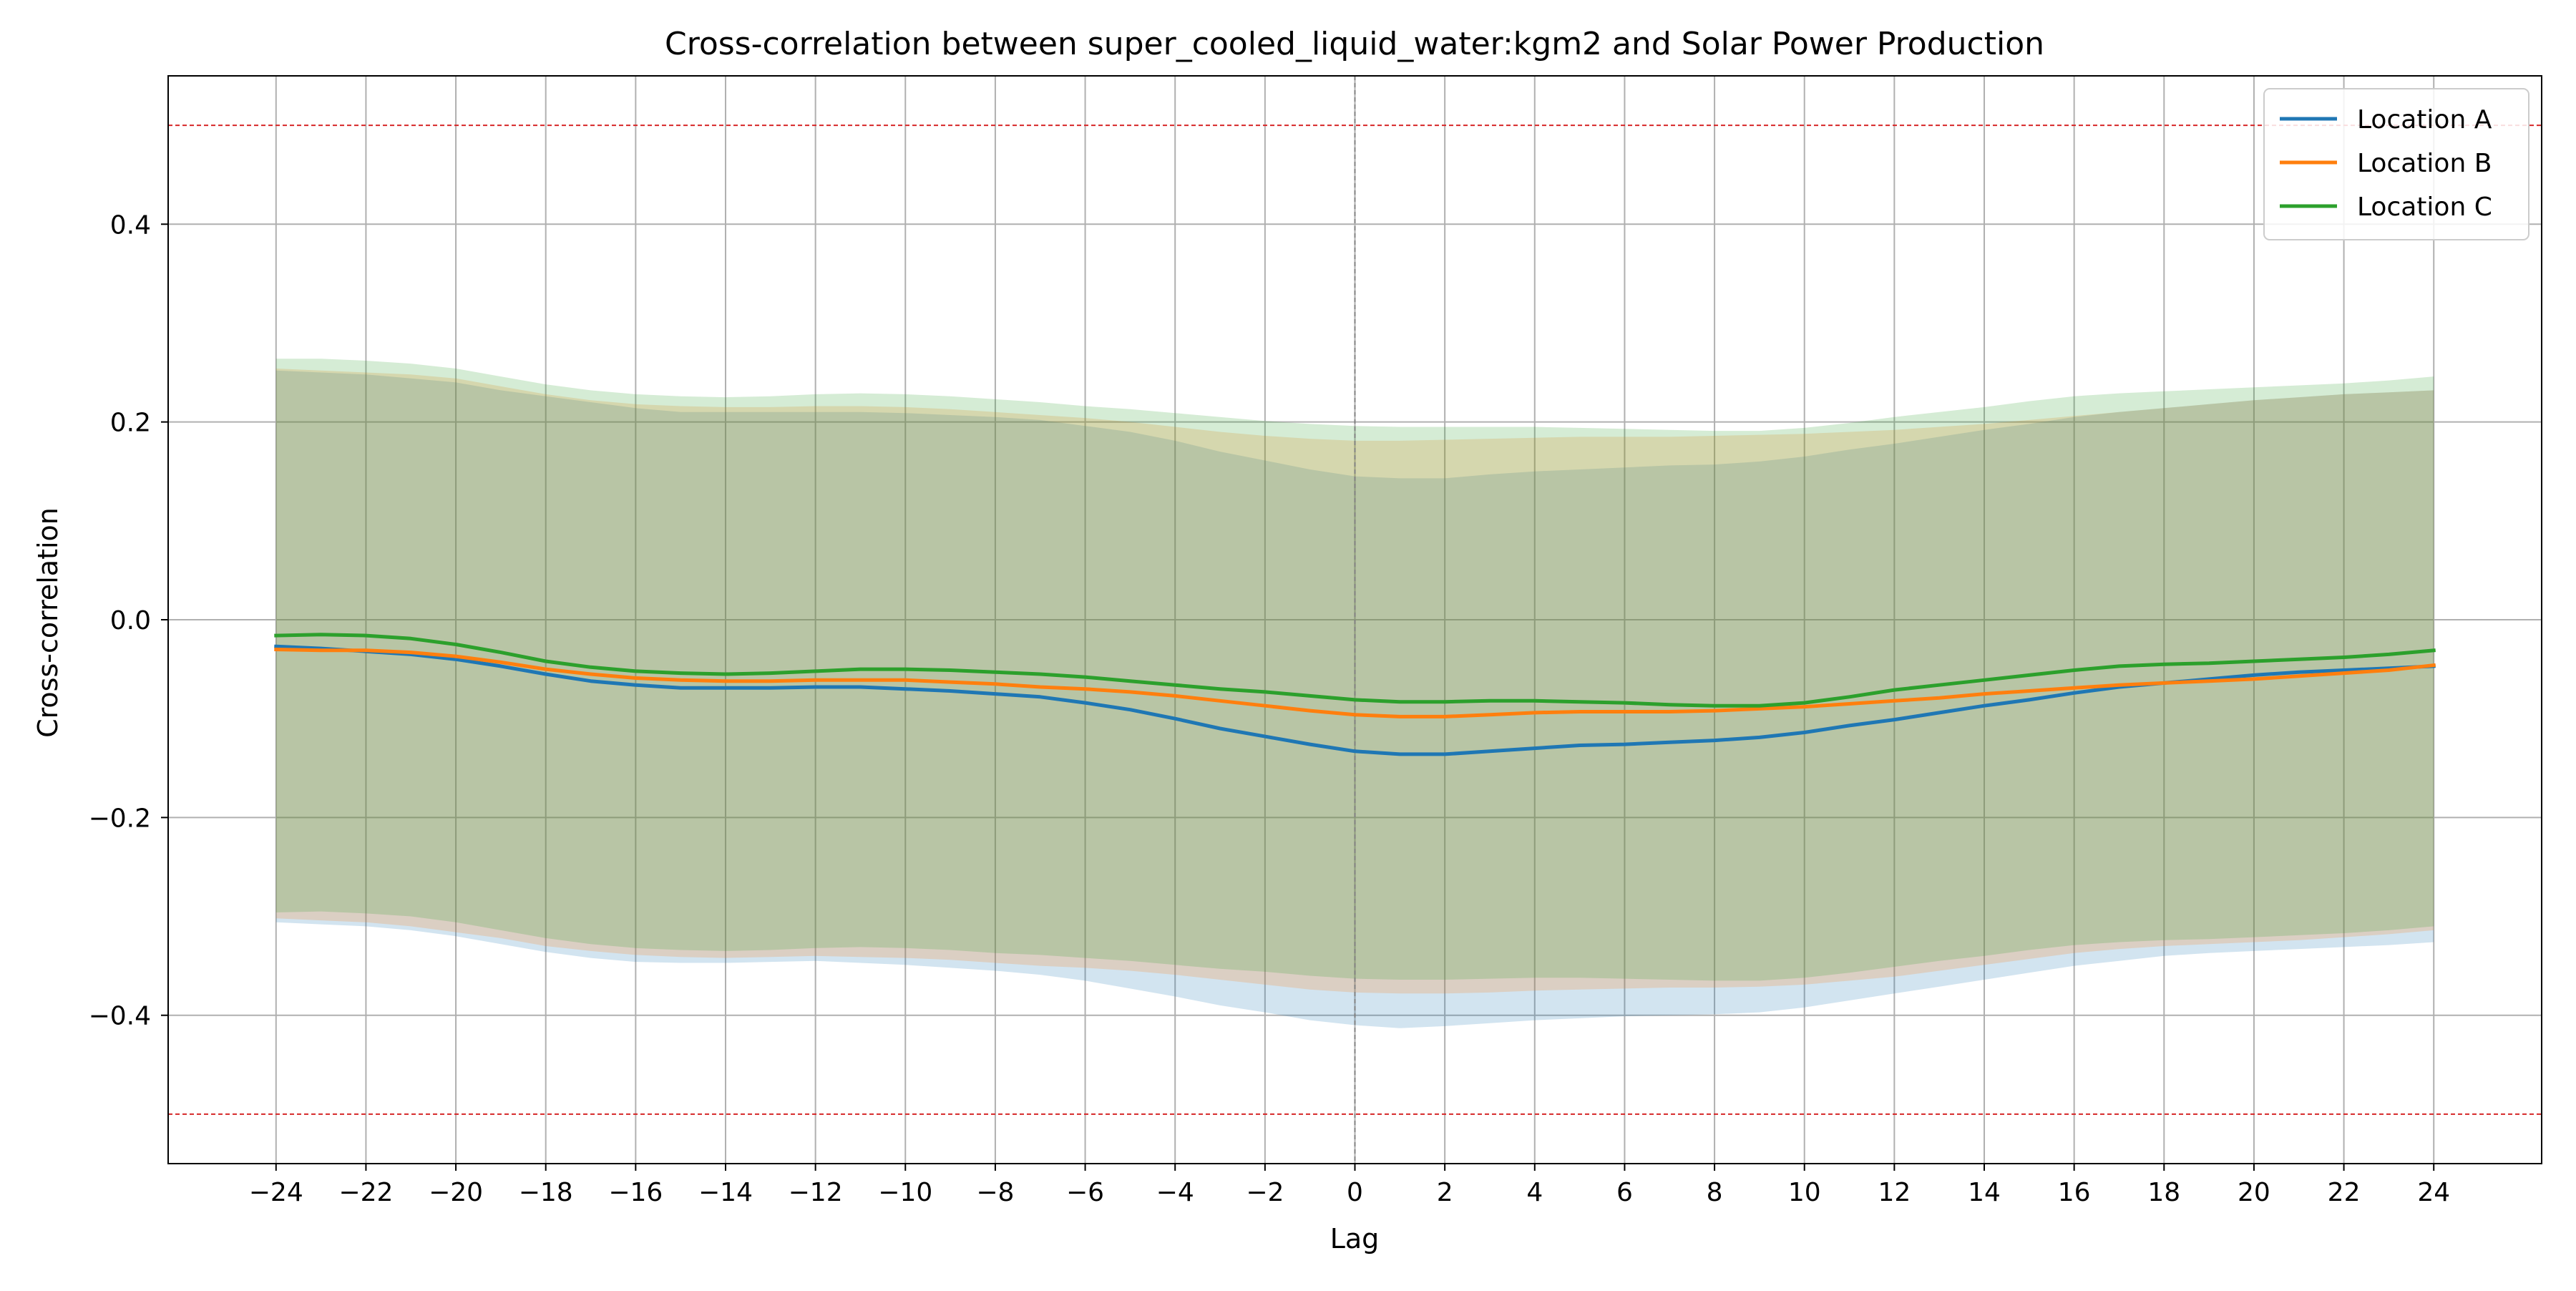 The image size is (2576, 1291). Describe the element at coordinates (2433, 1192) in the screenshot. I see `x-tick-label: 24` at that location.